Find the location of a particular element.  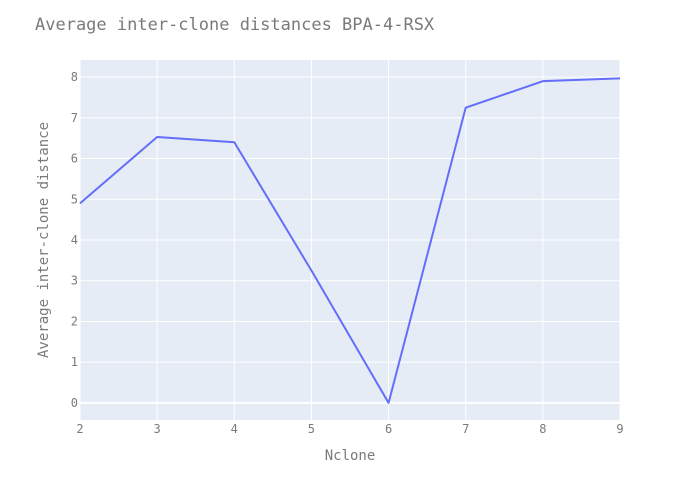

x-tick-4: 4 is located at coordinates (234, 429).